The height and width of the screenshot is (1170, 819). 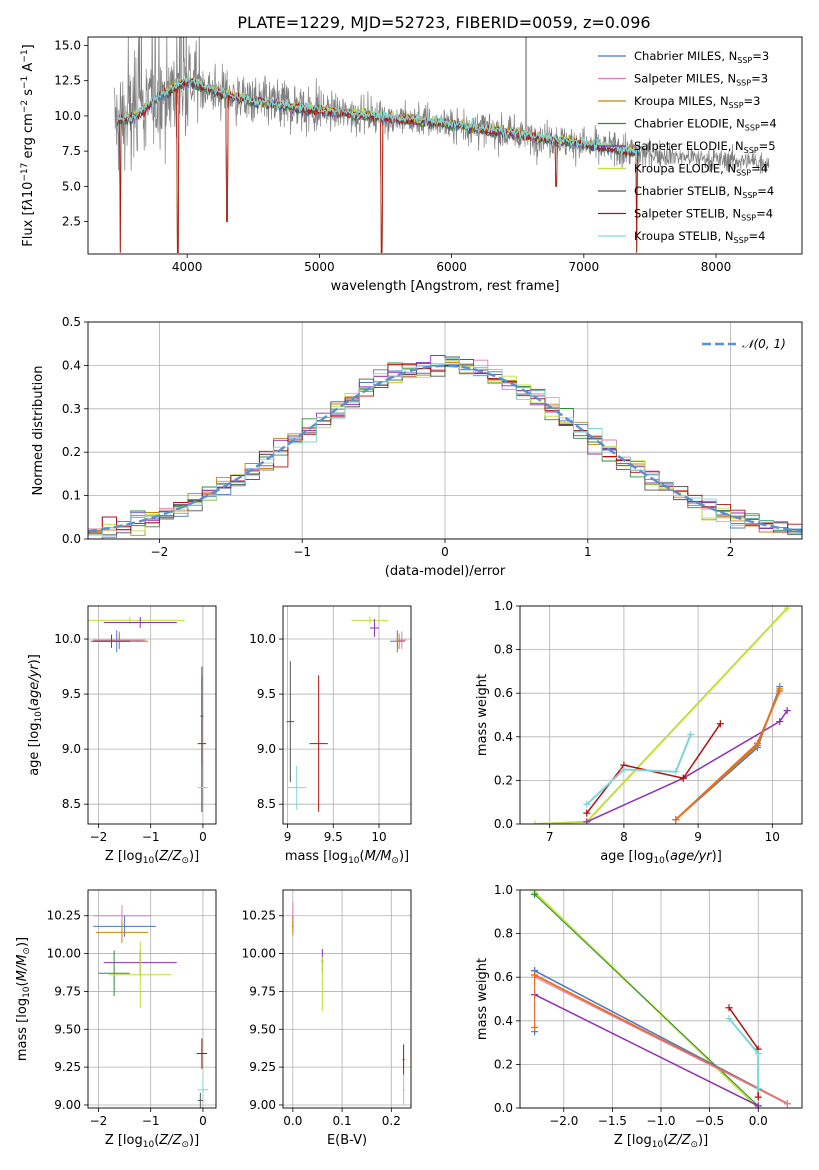 What do you see at coordinates (701, 57) in the screenshot?
I see `legend-label: Chabrier MILES, NSSP=3` at bounding box center [701, 57].